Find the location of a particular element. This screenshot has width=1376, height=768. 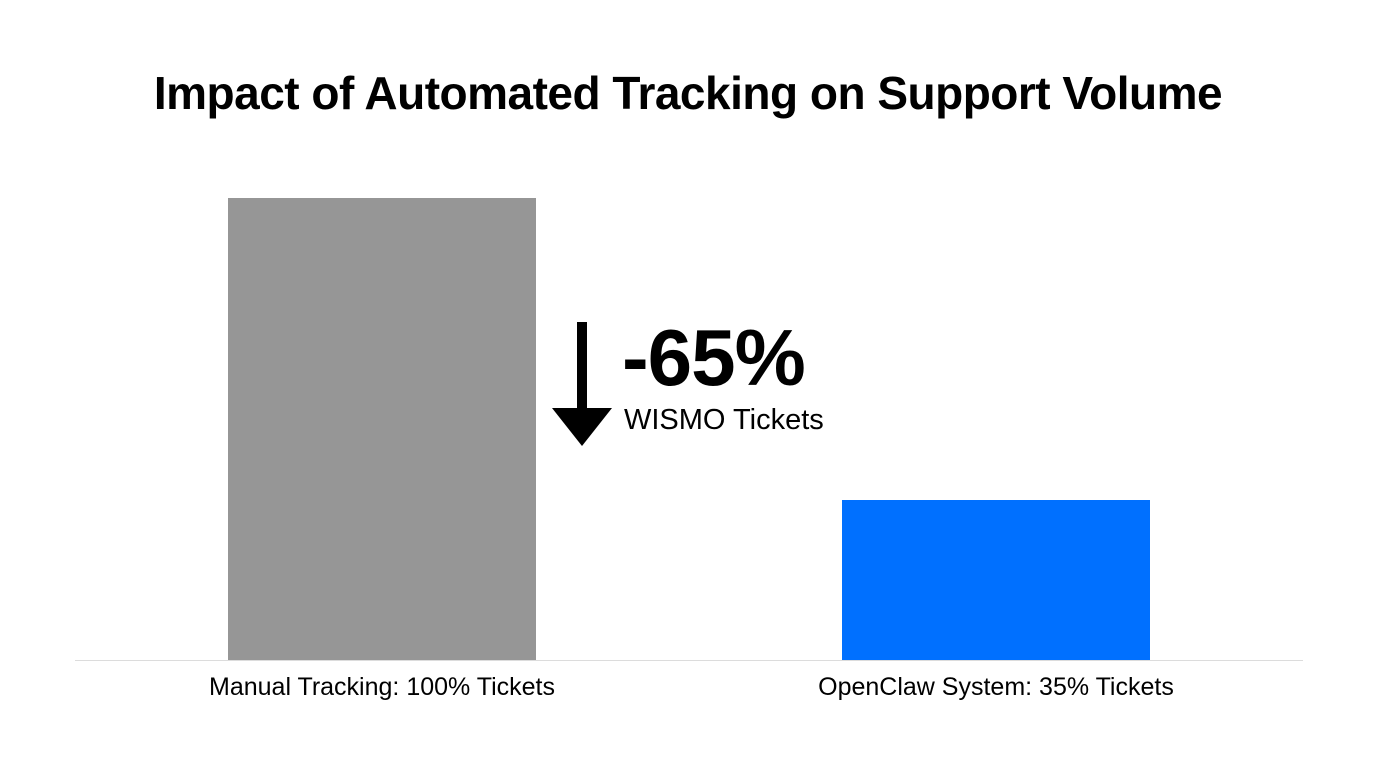

category-label-openclaw-system: OpenClaw System: 35% Tickets is located at coordinates (996, 687).